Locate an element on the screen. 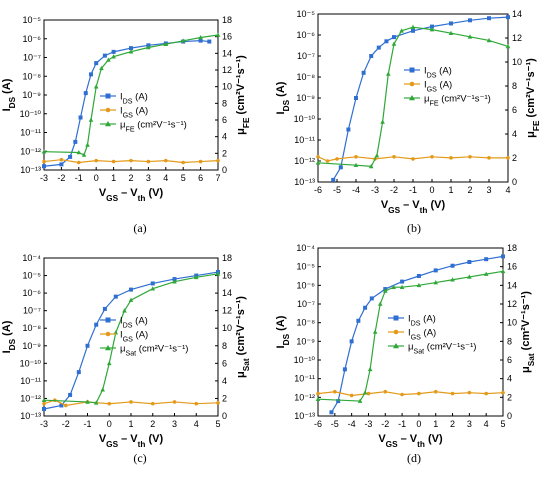 Image resolution: width=550 pixels, height=485 pixels. legend-marker-triangle is located at coordinates (412, 98).